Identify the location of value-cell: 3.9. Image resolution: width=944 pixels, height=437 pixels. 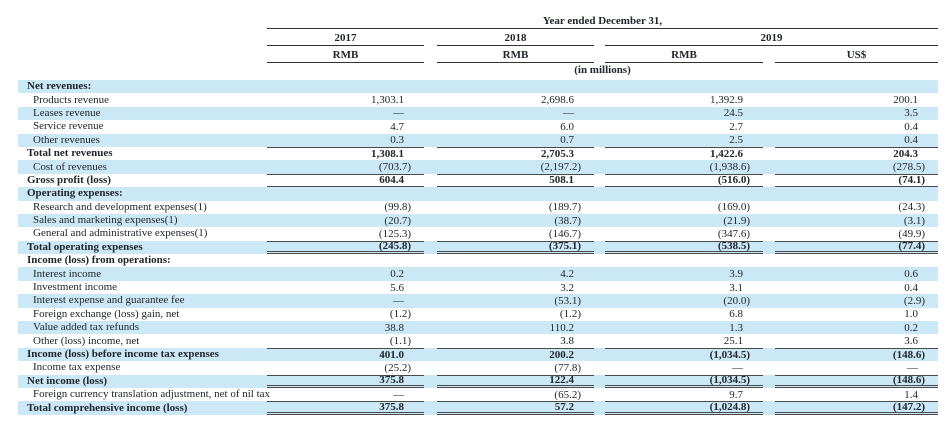
(736, 274).